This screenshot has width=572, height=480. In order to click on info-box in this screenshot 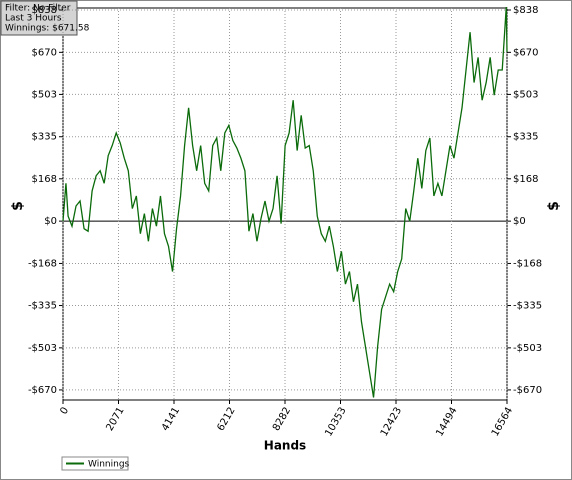, I will do `click(39, 18)`.